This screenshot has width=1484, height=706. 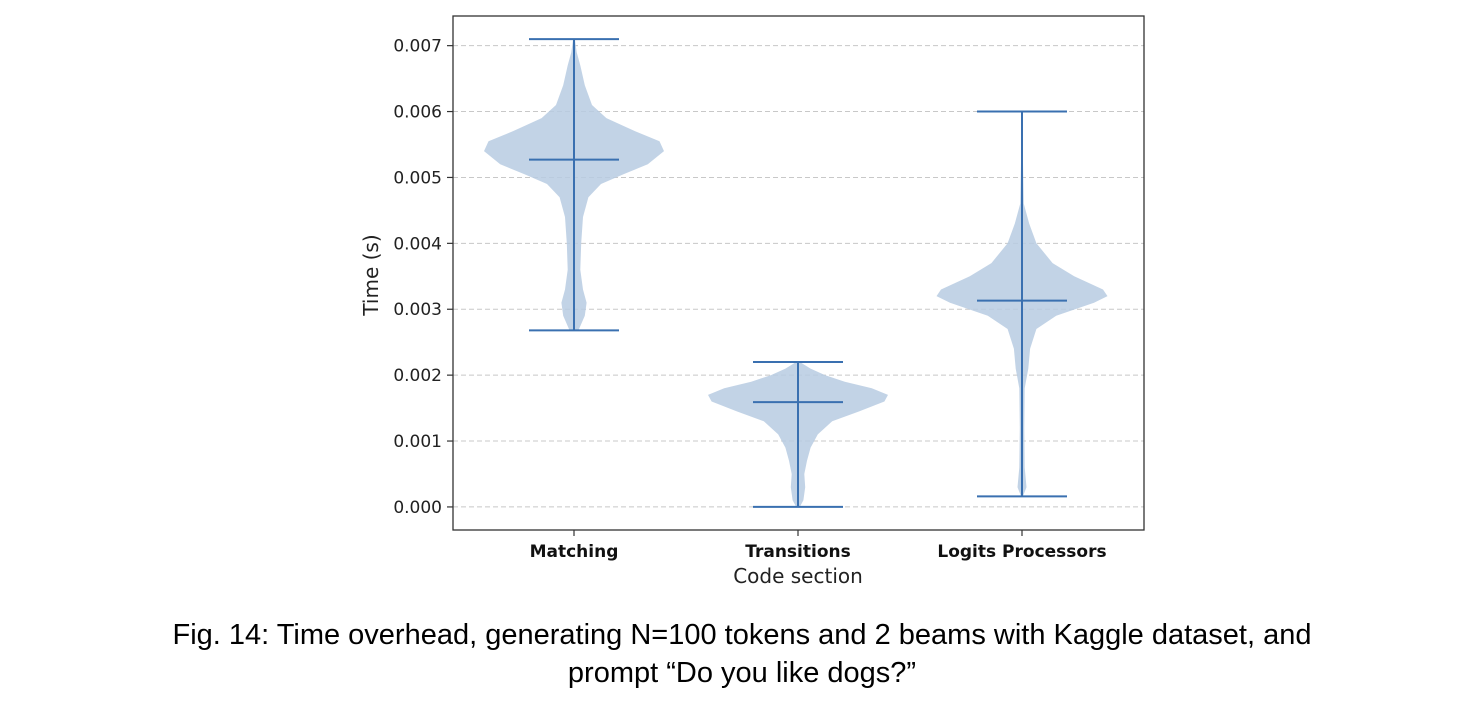 I want to click on y-tick-label: 0.005, so click(x=417, y=178).